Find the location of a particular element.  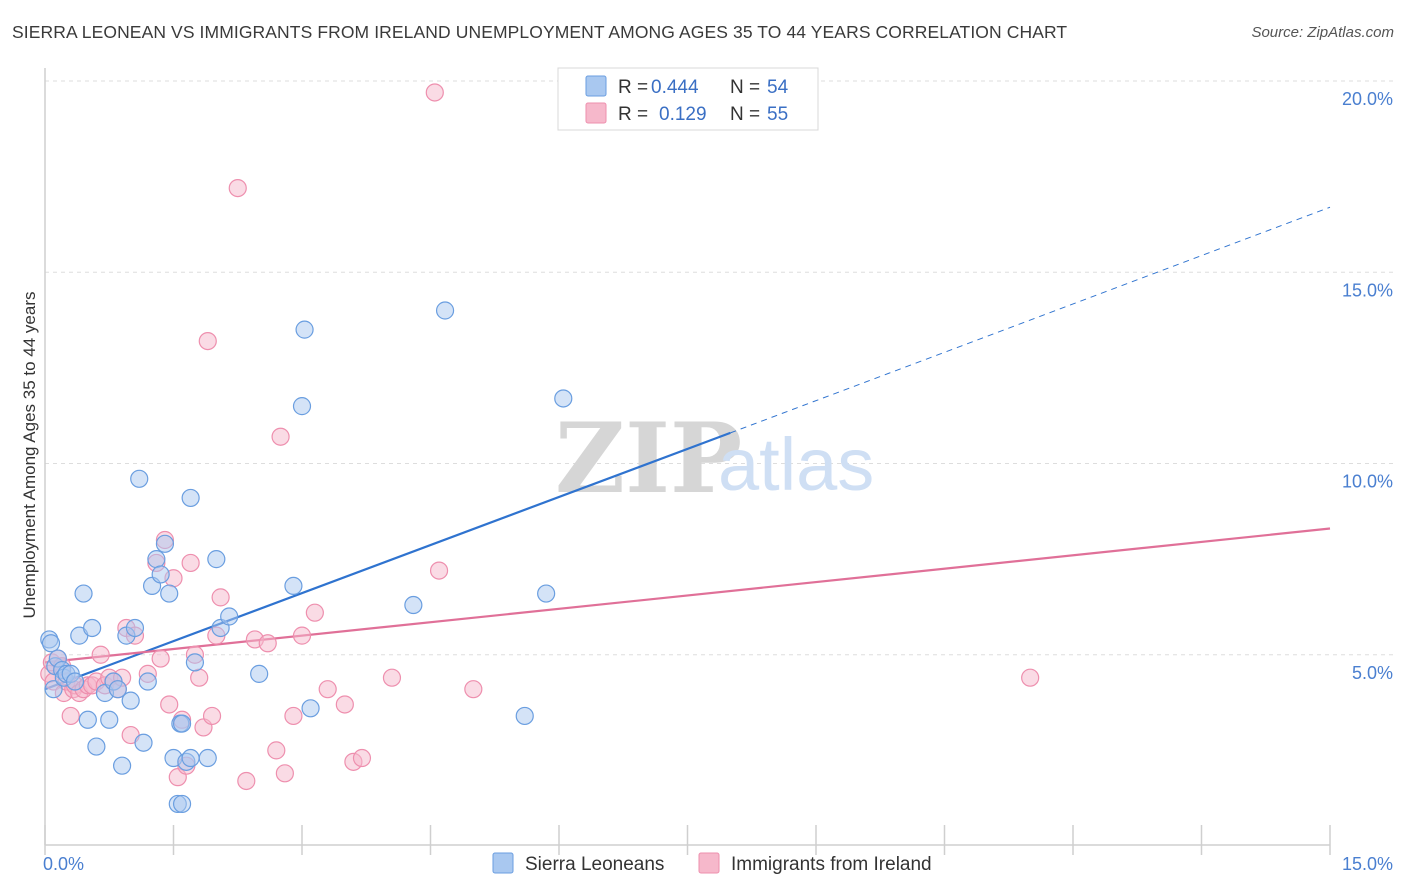

legend-r-value-1: 0.444 is located at coordinates (675, 87).